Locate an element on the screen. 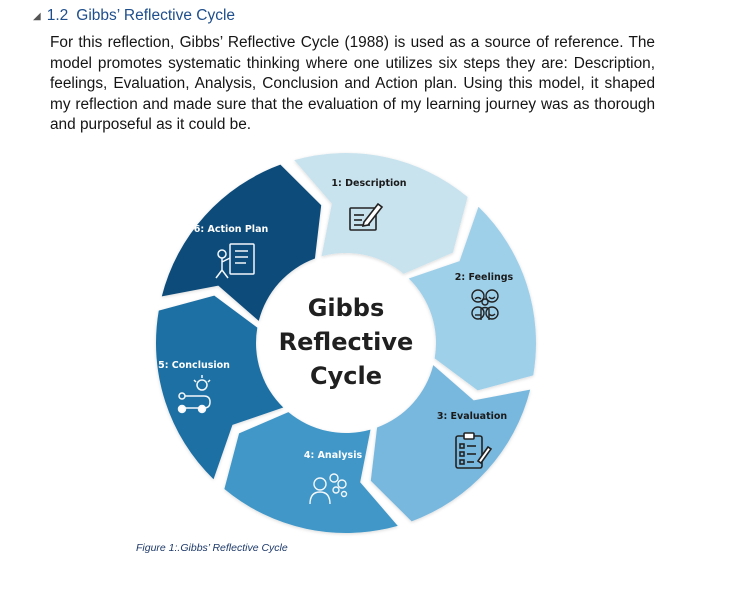 This screenshot has width=738, height=615. faces-icon is located at coordinates (485, 304).